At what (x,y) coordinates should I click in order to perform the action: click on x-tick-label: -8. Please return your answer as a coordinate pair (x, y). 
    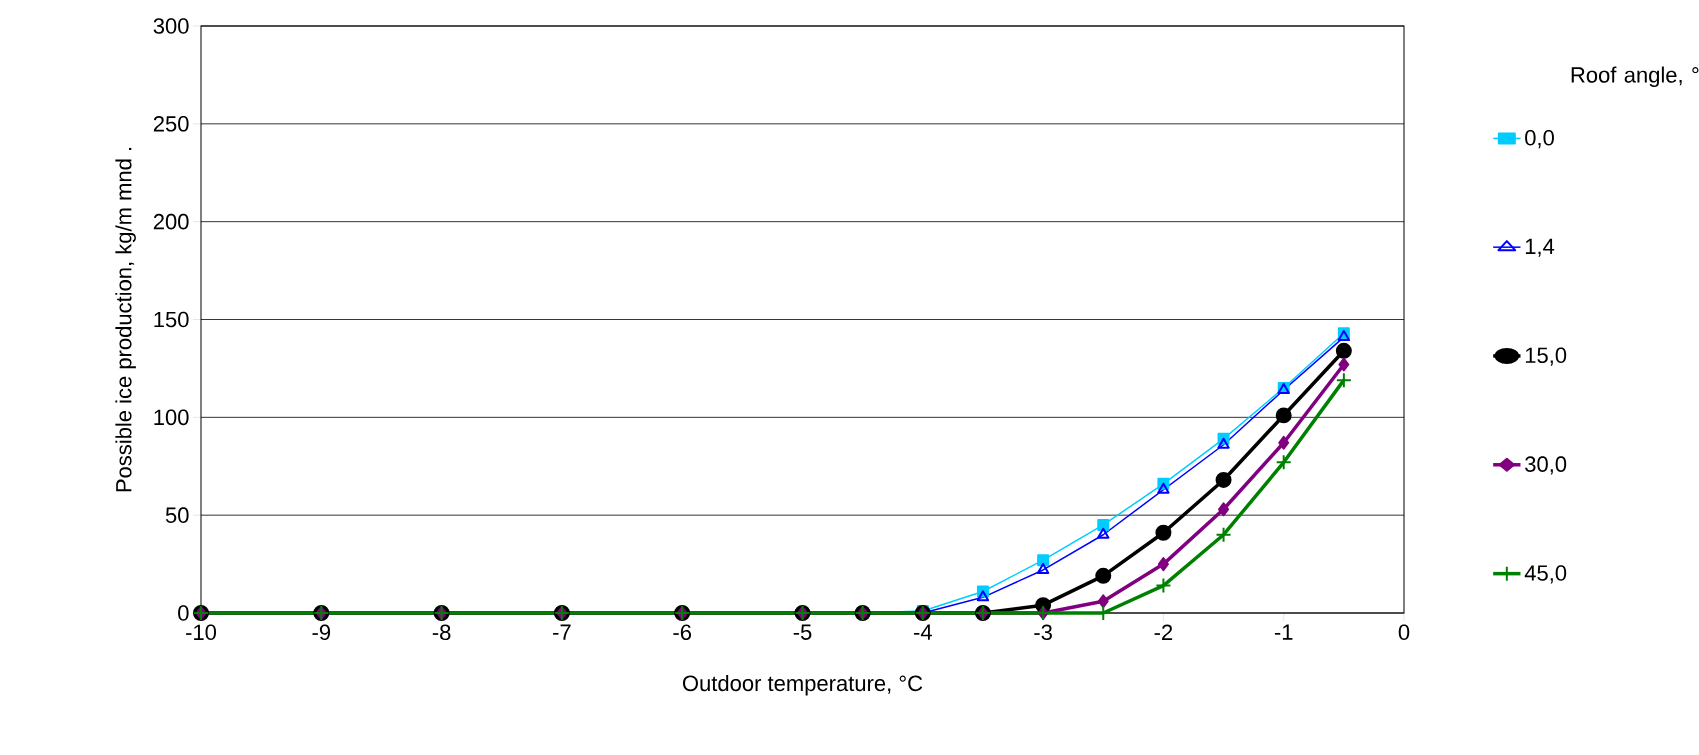
    Looking at the image, I should click on (441, 632).